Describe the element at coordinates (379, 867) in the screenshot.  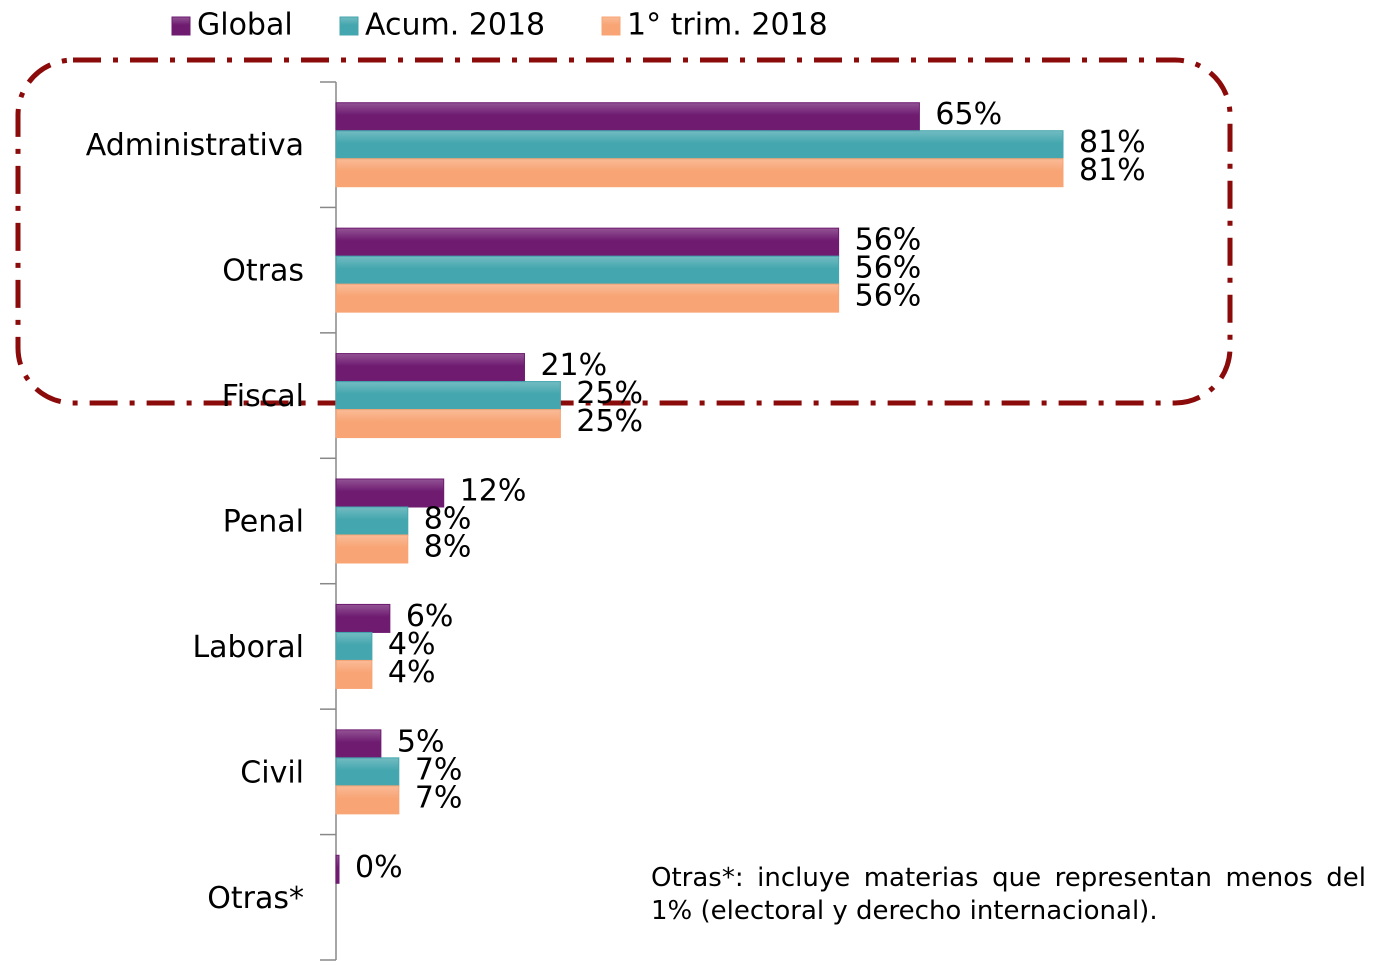
I see `value-label: 0%` at that location.